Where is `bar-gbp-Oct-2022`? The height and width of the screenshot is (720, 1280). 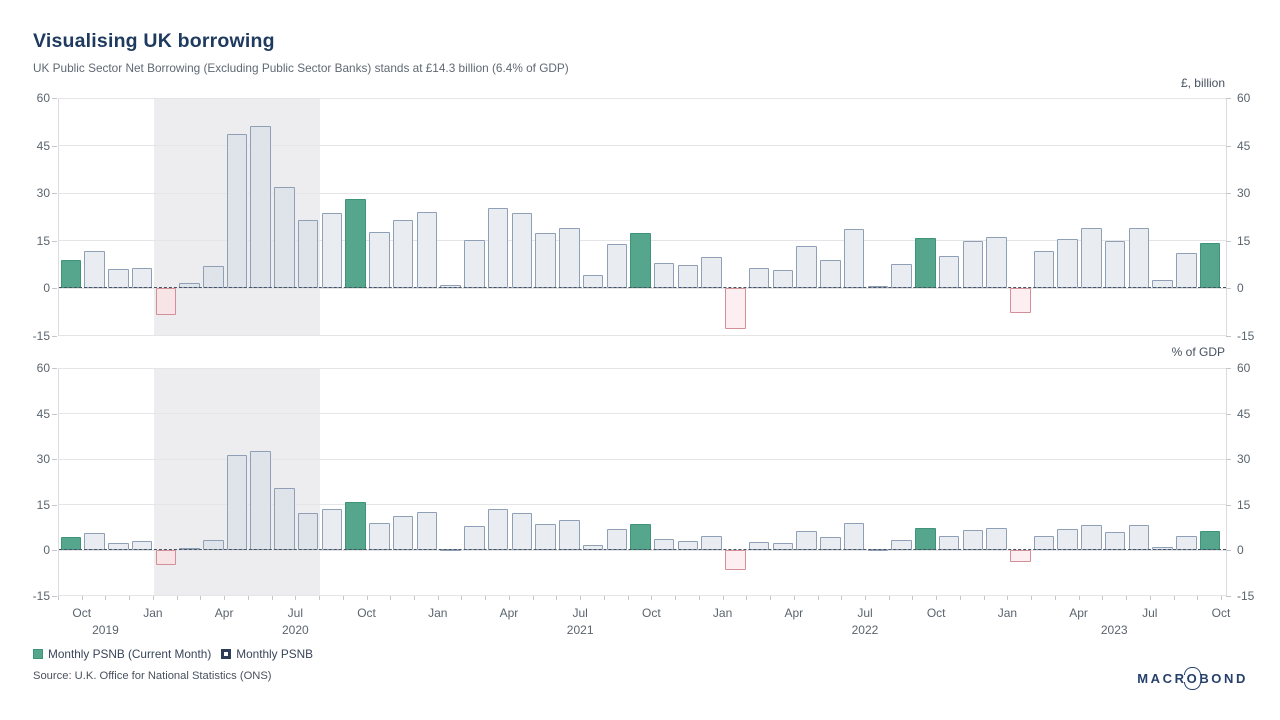
bar-gbp-Oct-2022 is located at coordinates (949, 272).